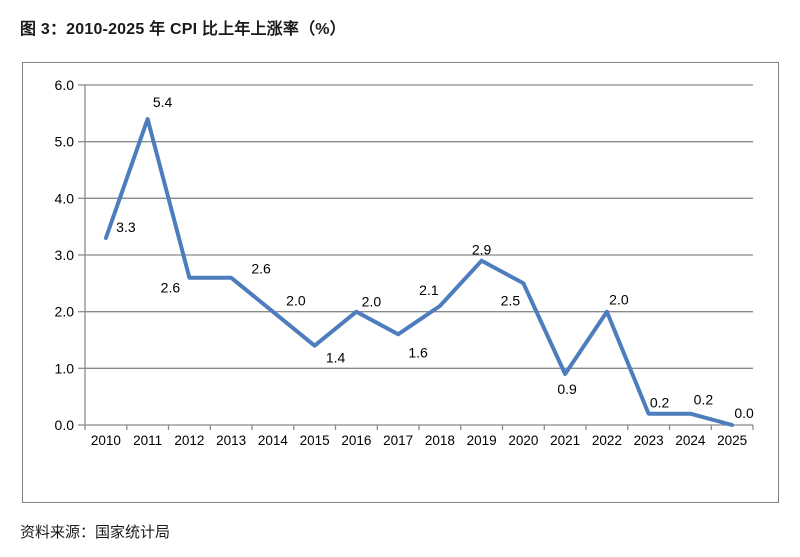 This screenshot has width=800, height=557. Describe the element at coordinates (163, 102) in the screenshot. I see `svg-text: 5.4` at that location.